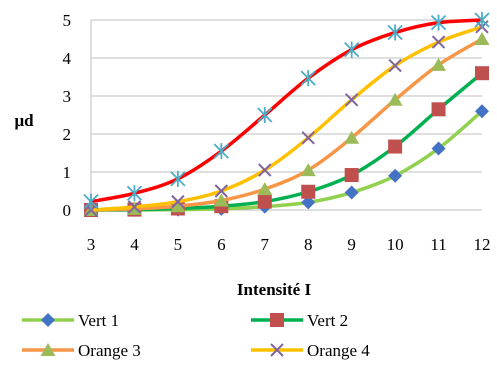  Describe the element at coordinates (67, 58) in the screenshot. I see `y-tick-label: 4` at that location.